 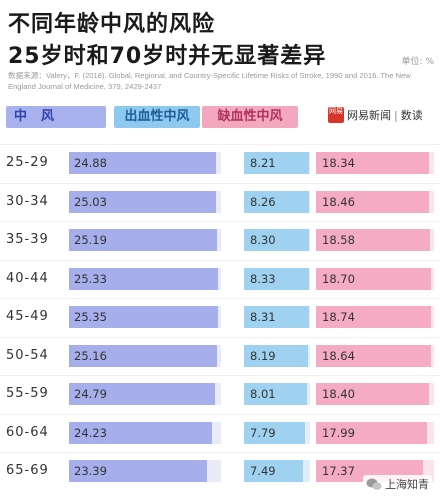 I want to click on netease-badge-icon: 网易, so click(x=336, y=115).